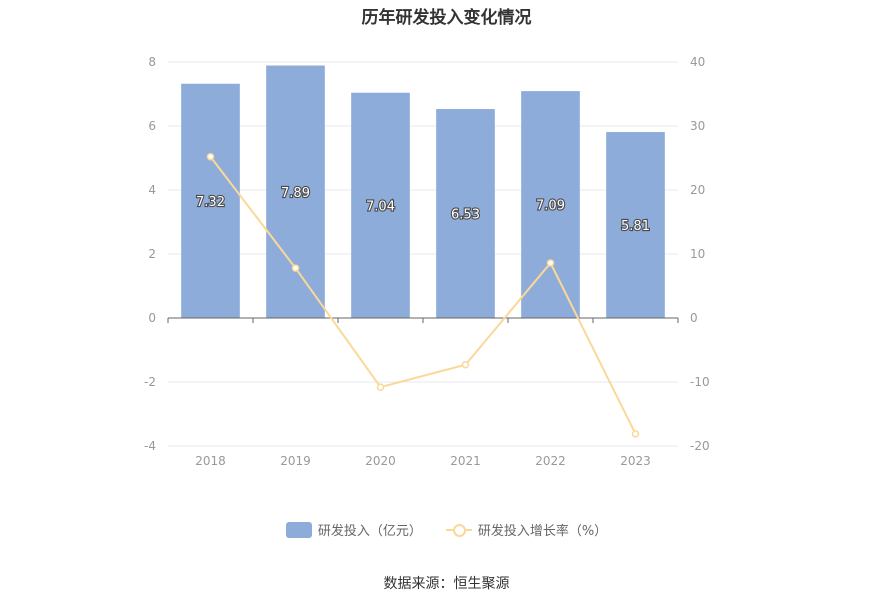  I want to click on bar-data-label: 7.09, so click(550, 206).